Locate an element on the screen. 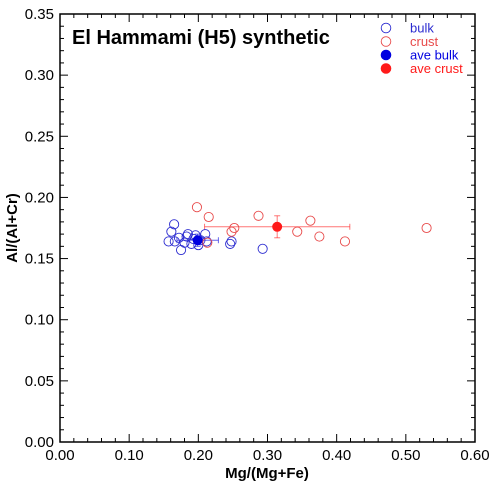 The image size is (500, 487). ave-bulk-point is located at coordinates (197, 240).